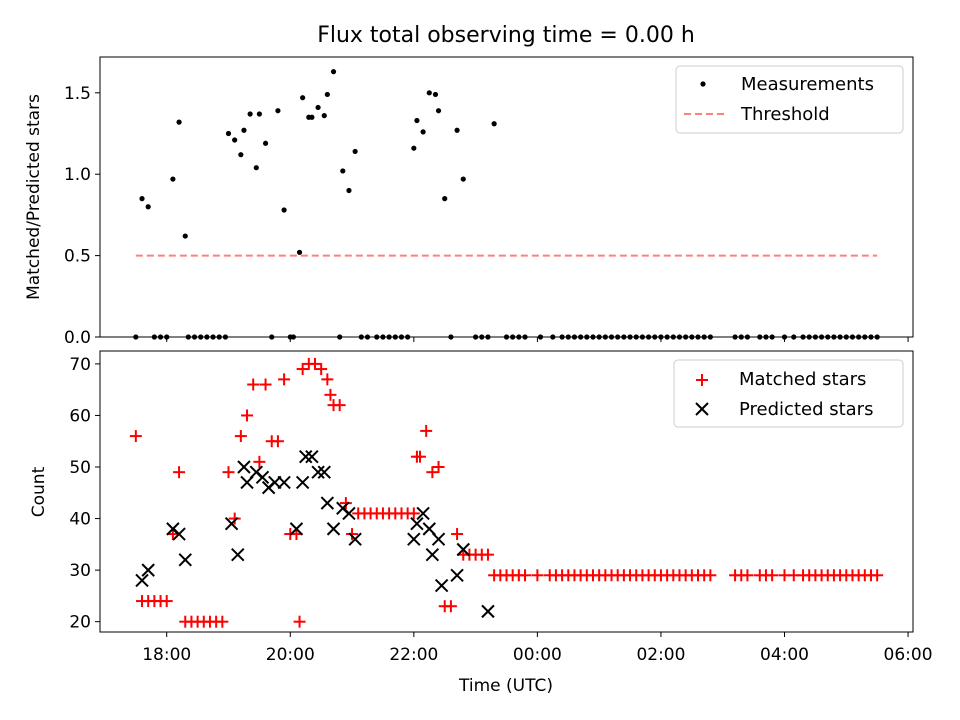  What do you see at coordinates (506, 35) in the screenshot?
I see `figure-title: Flux total observing time = 0.00 h` at bounding box center [506, 35].